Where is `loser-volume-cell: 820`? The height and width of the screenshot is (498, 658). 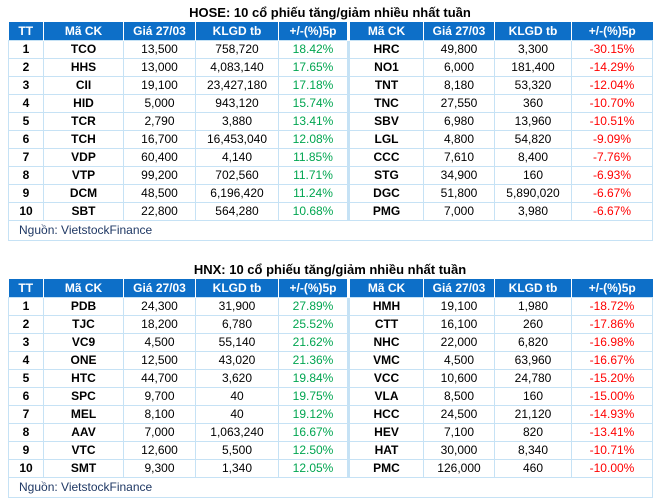
loser-volume-cell: 820 is located at coordinates (533, 432).